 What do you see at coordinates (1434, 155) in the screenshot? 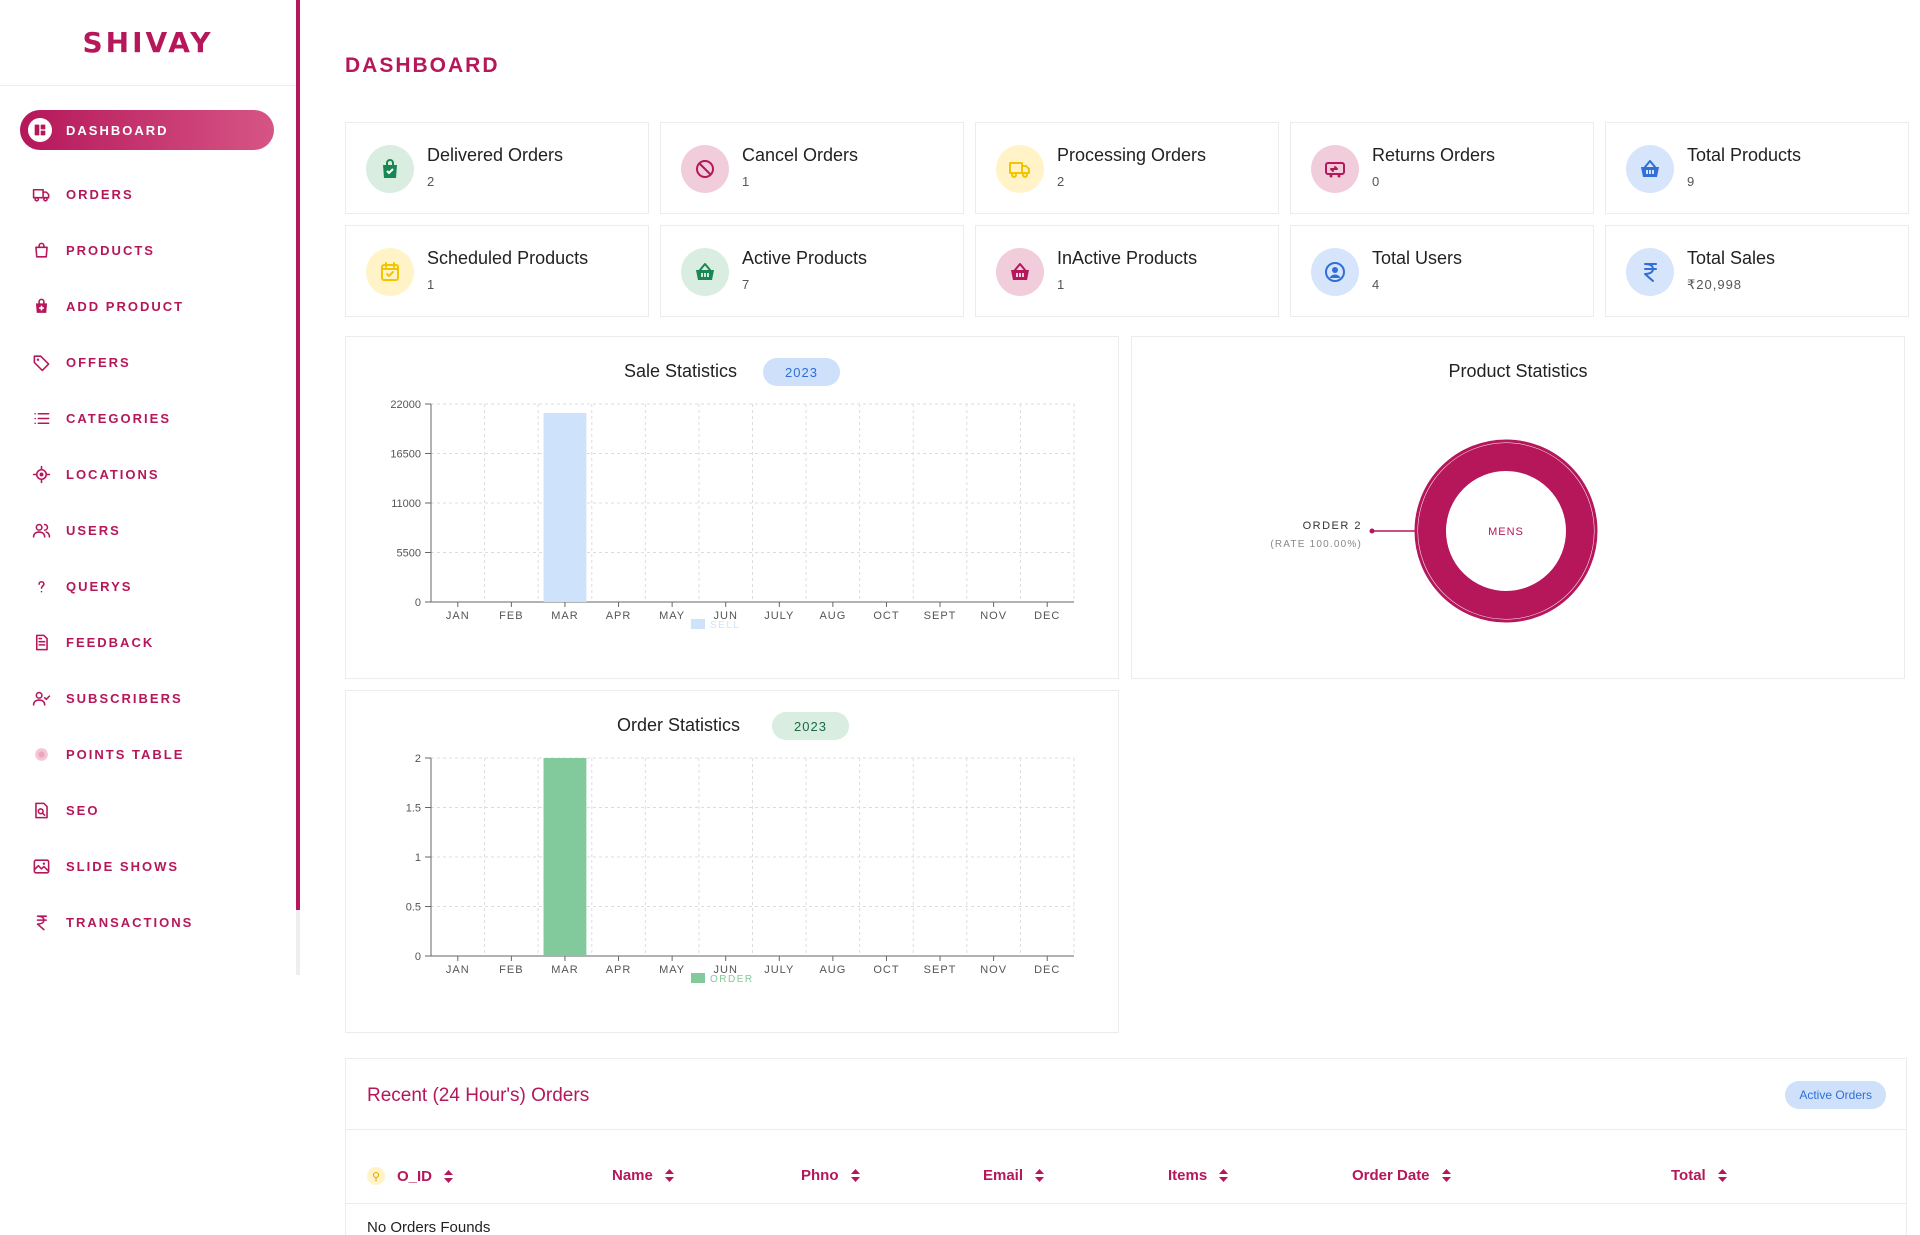
I see `stat-label: Returns Orders` at bounding box center [1434, 155].